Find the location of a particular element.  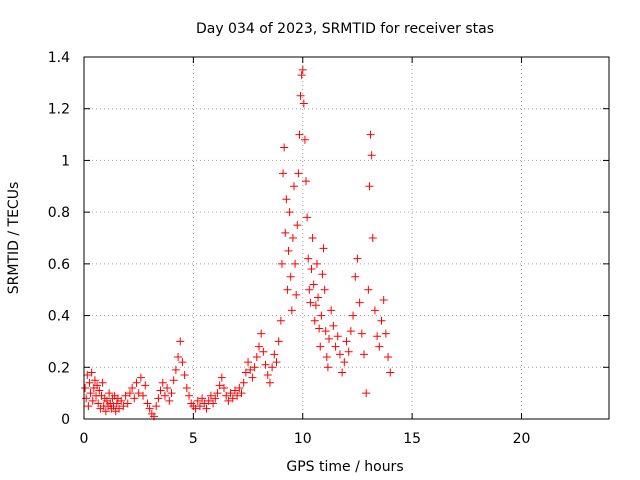

y-tick-label: 1 is located at coordinates (65, 161).